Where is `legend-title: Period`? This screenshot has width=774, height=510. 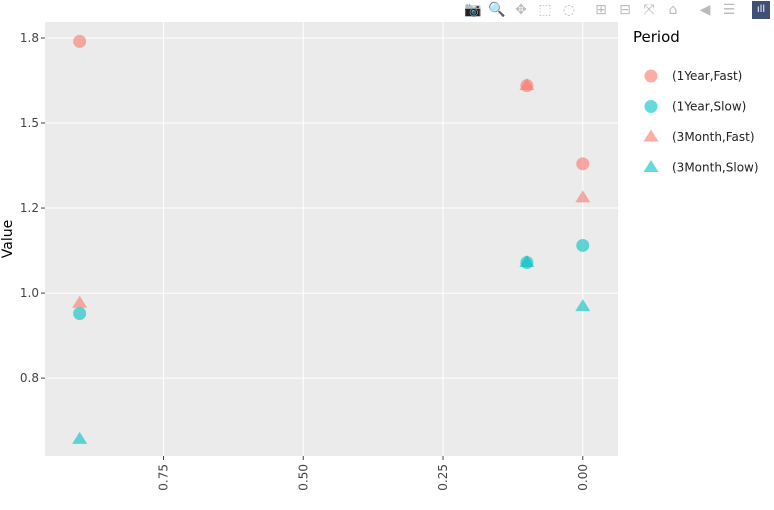 legend-title: Period is located at coordinates (656, 37).